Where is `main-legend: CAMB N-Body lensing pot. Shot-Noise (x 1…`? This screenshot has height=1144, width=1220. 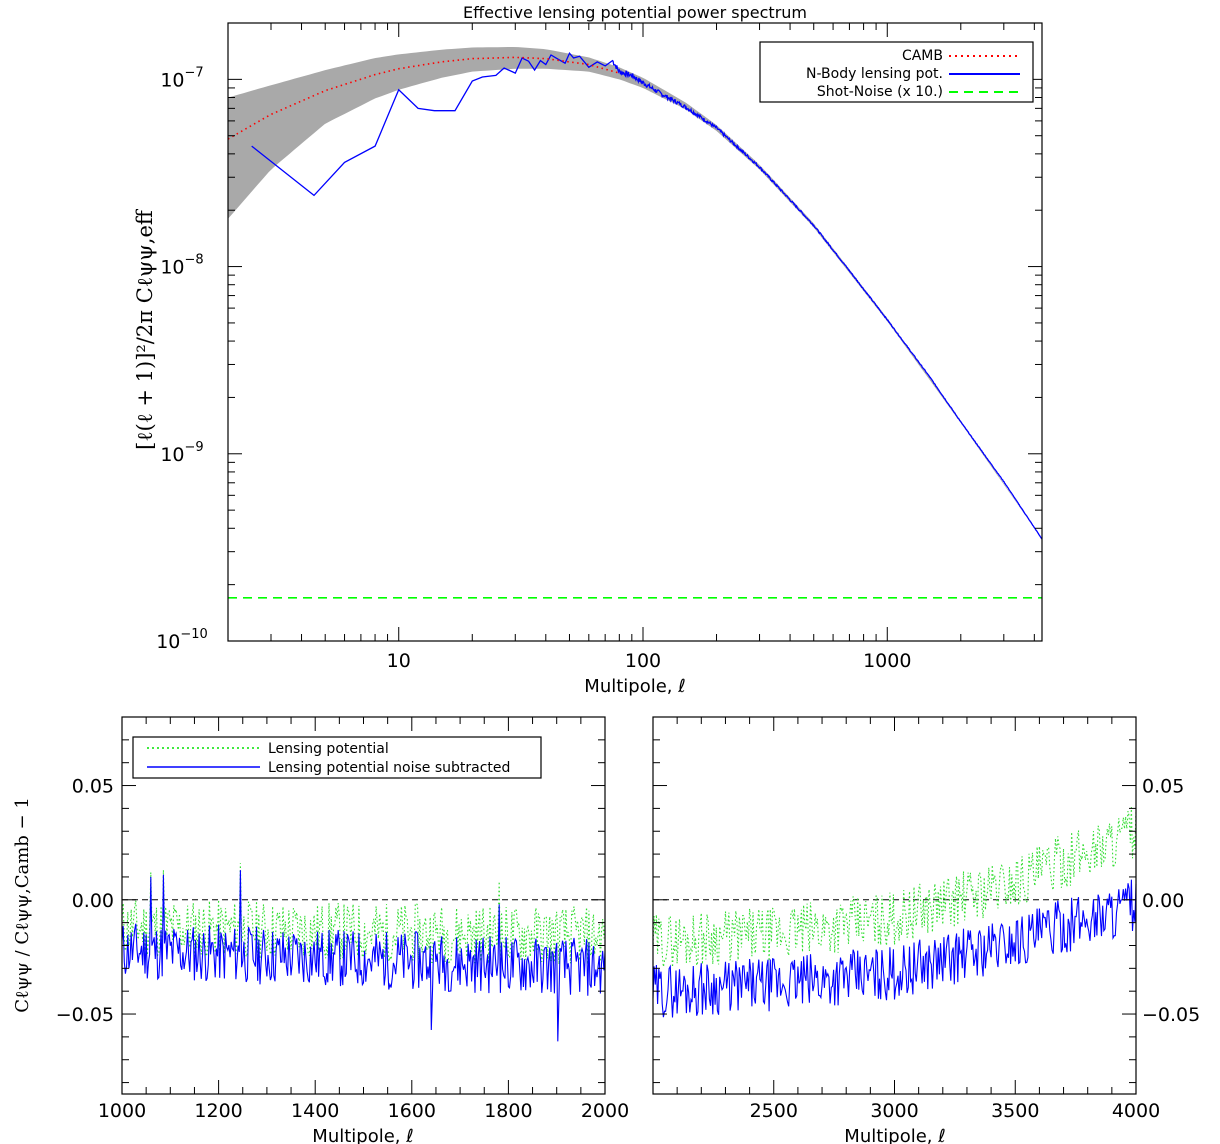 main-legend: CAMB N-Body lensing pot. Shot-Noise (x 1… is located at coordinates (896, 72).